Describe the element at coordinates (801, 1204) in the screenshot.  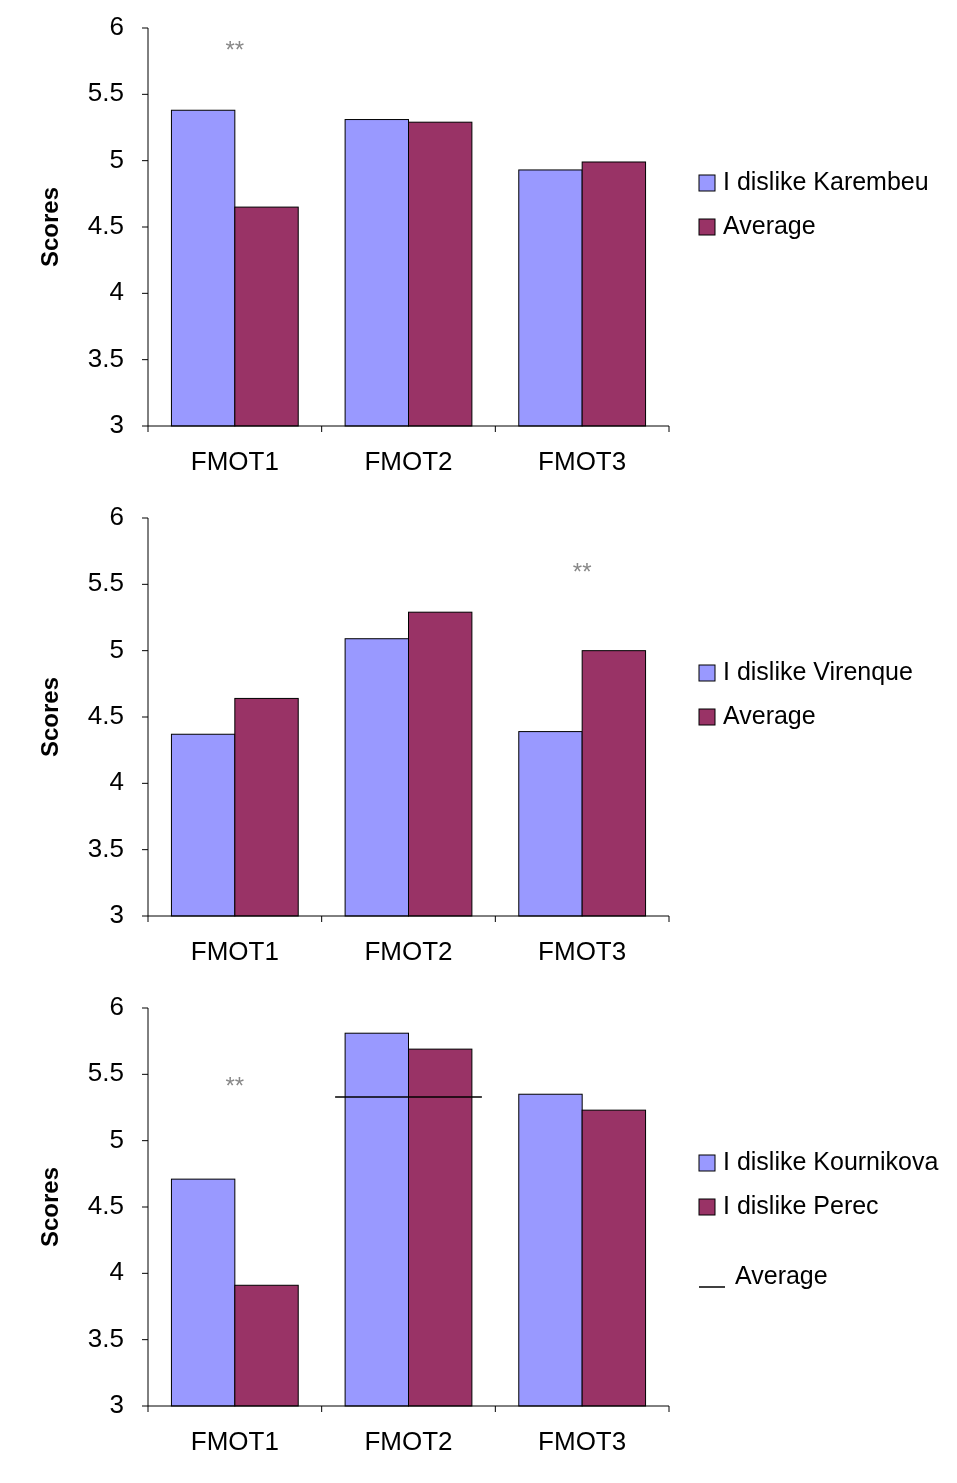
I see `legend-label: I dislike Perec` at that location.